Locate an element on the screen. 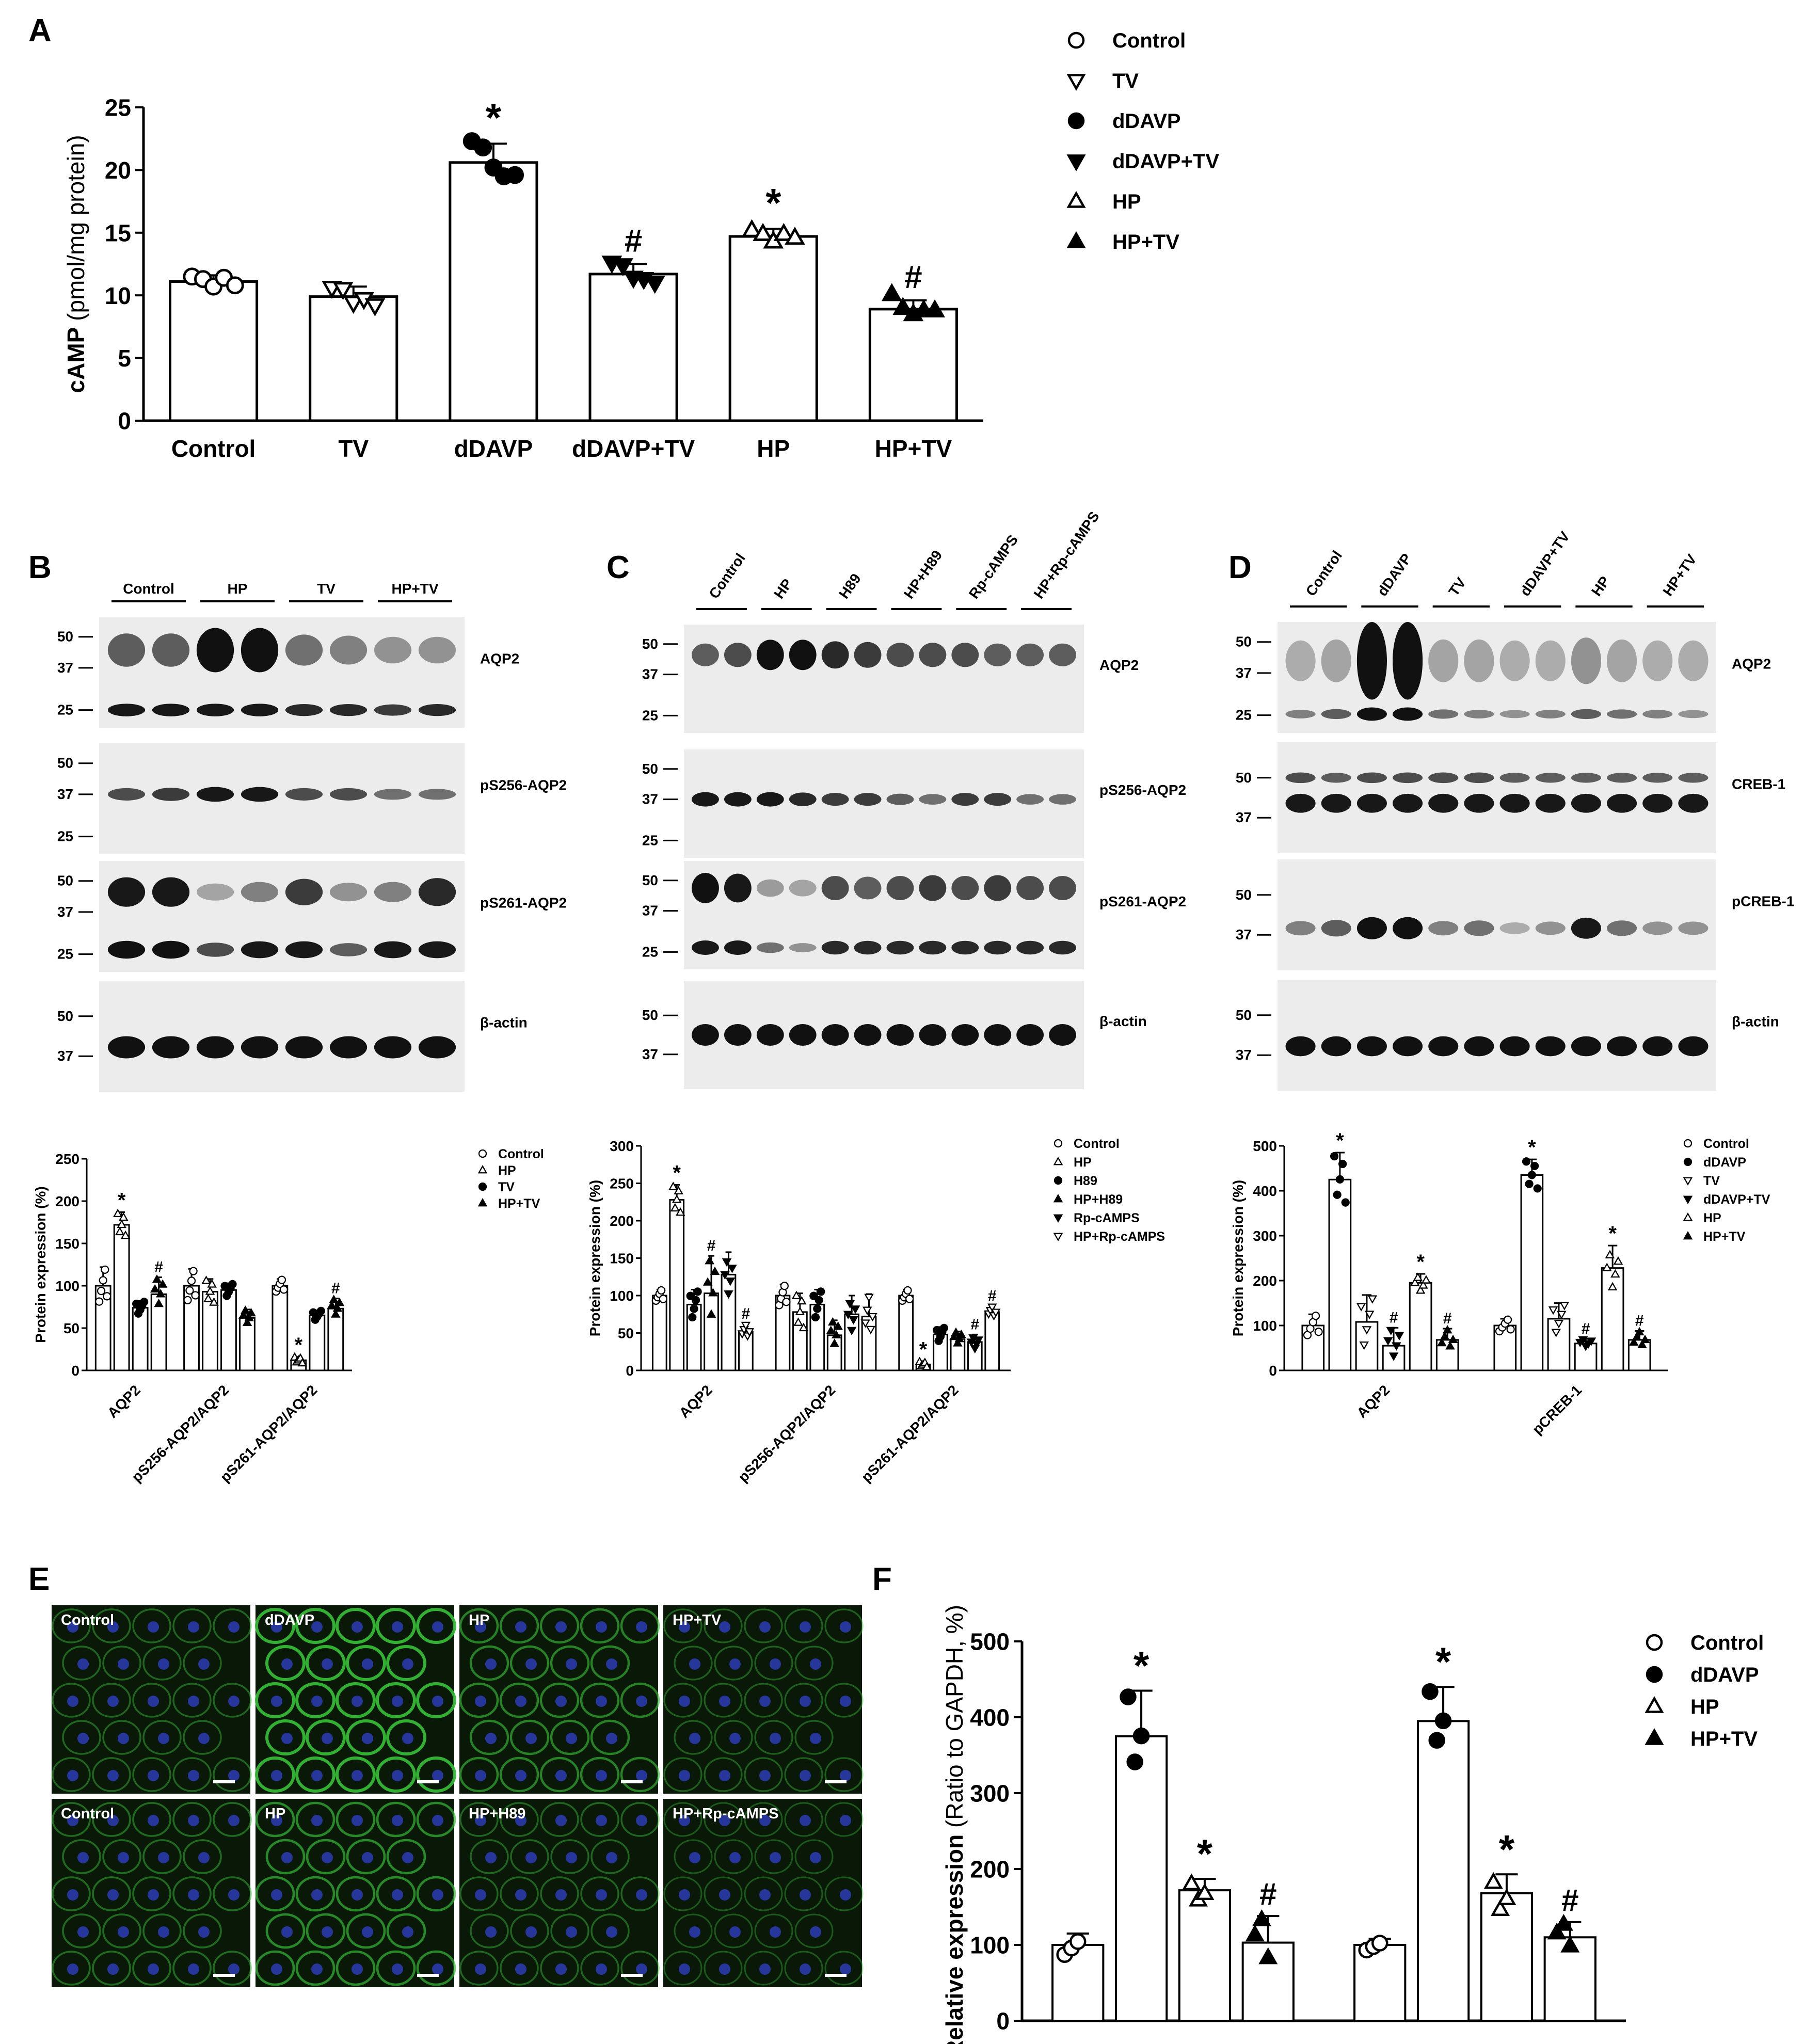  y-axis-label-main: Protein expression (%) is located at coordinates (1238, 1258).